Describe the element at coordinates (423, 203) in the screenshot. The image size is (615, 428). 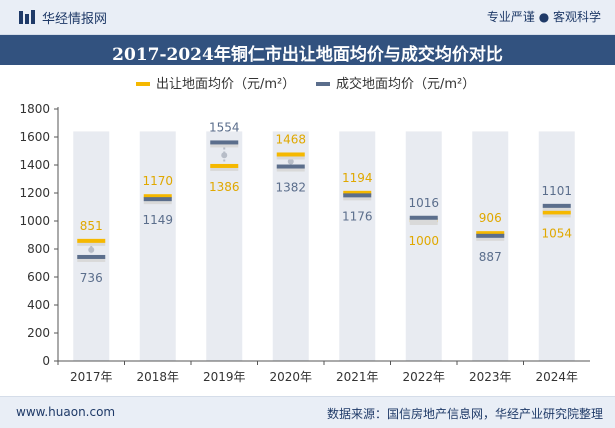
I see `data-label-deal-price: 1016` at that location.